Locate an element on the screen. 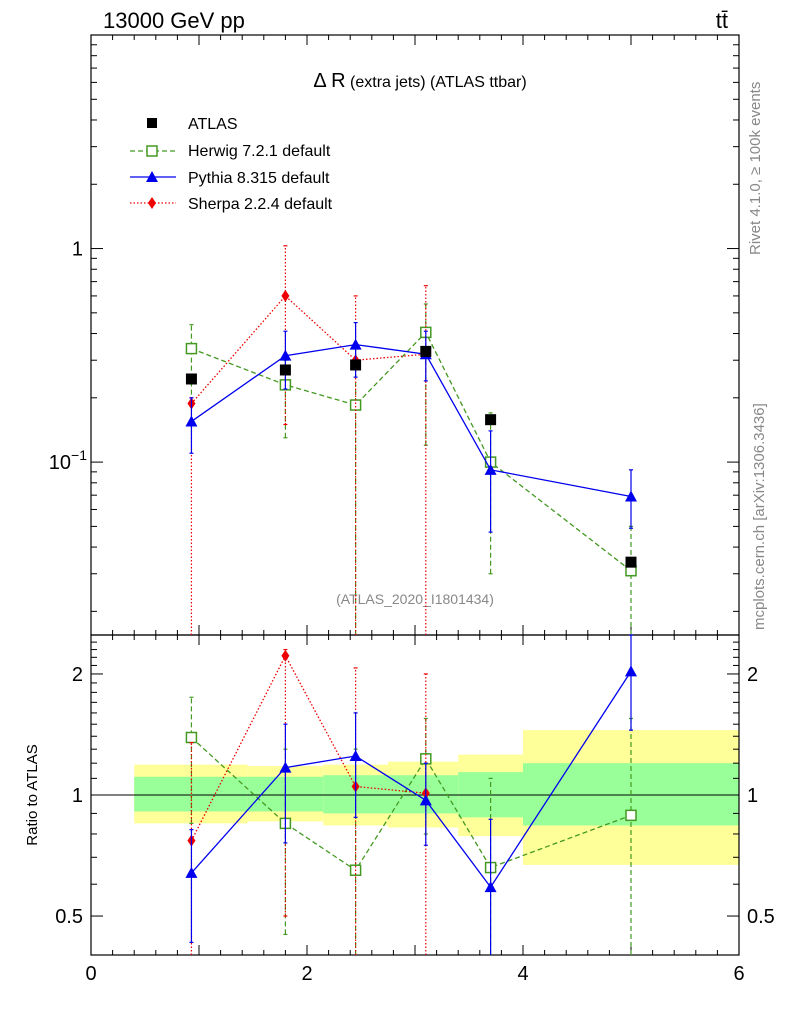  ratio-y-tick-label-left: 1 is located at coordinates (77, 796).